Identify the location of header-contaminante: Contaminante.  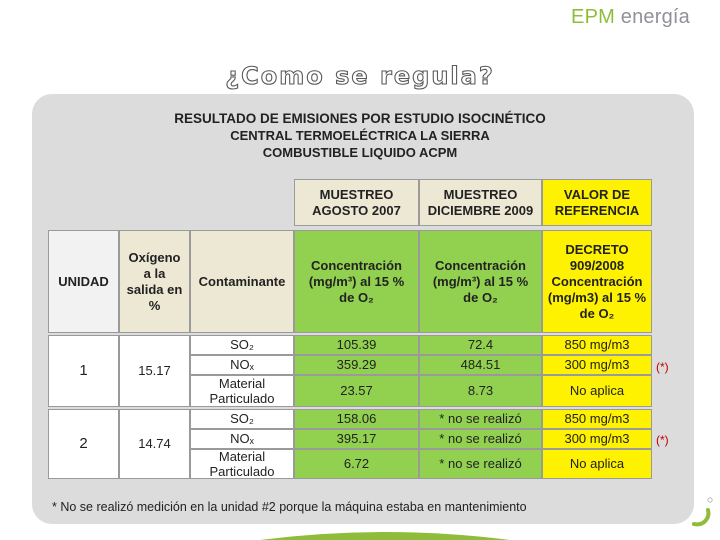
(242, 281).